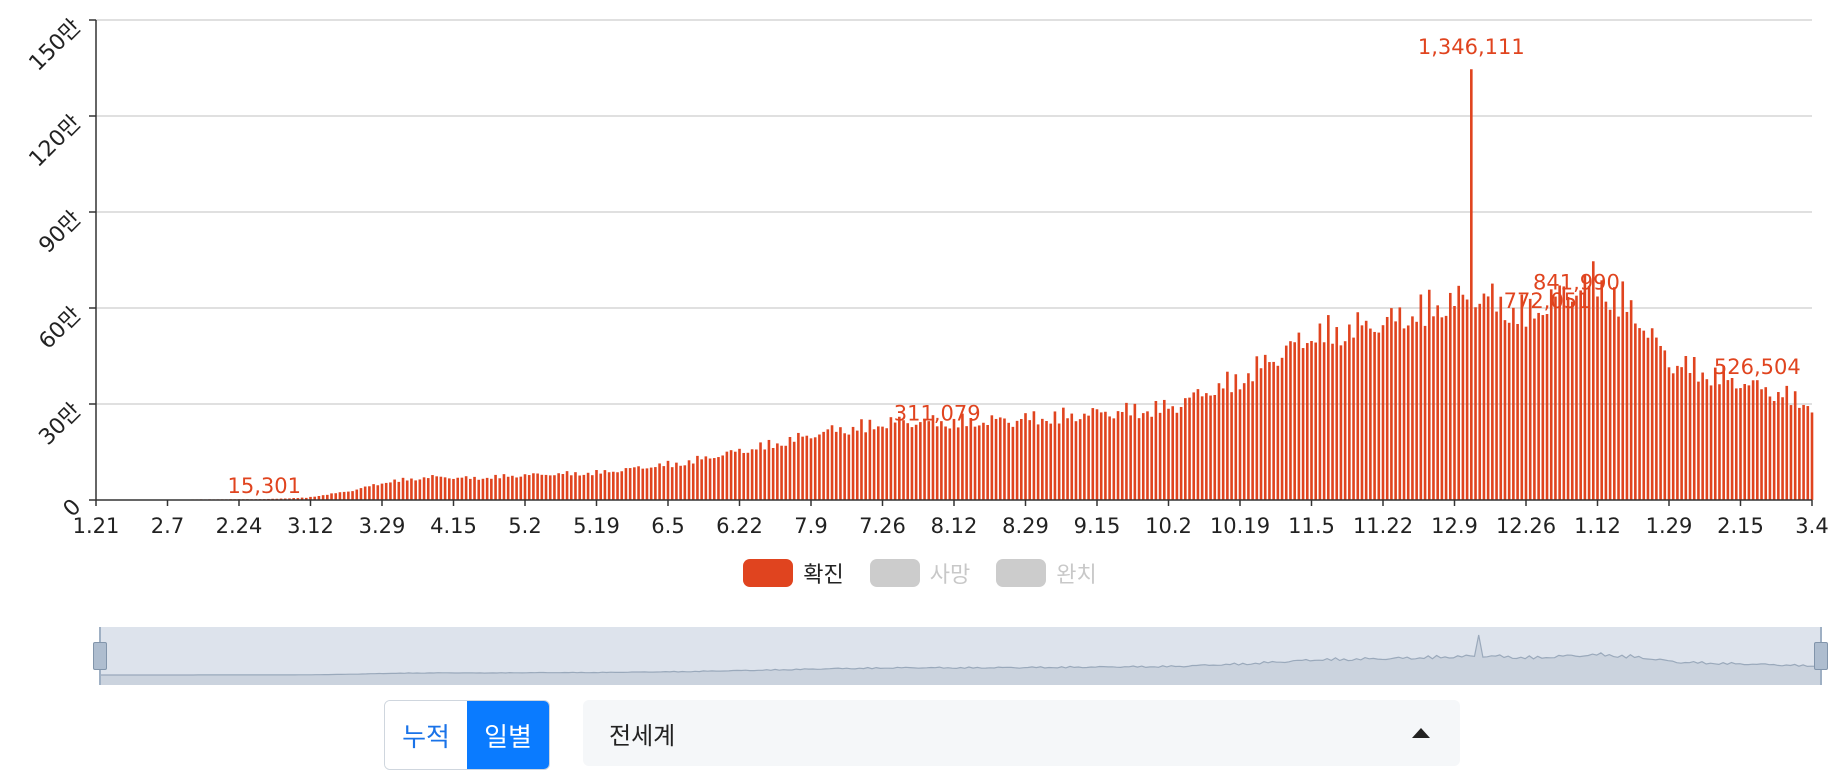  What do you see at coordinates (810, 526) in the screenshot?
I see `x-tick-label: 7.9` at bounding box center [810, 526].